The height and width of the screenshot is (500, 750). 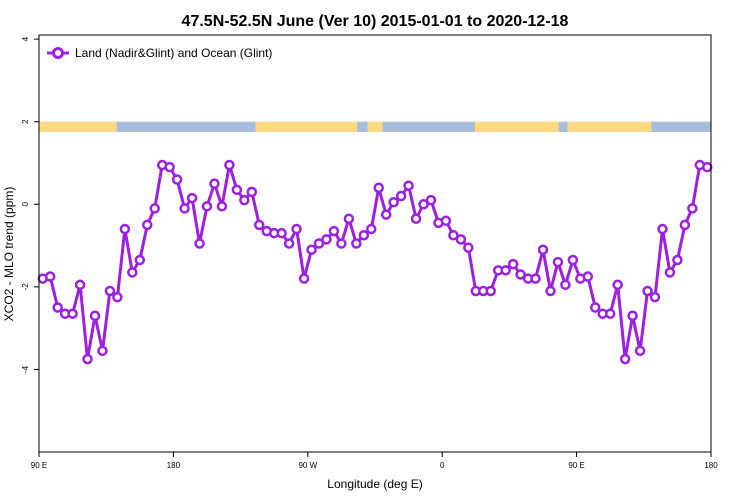 What do you see at coordinates (9, 254) in the screenshot?
I see `y-axis-label: XCO2 - MLO trend (ppm)` at bounding box center [9, 254].